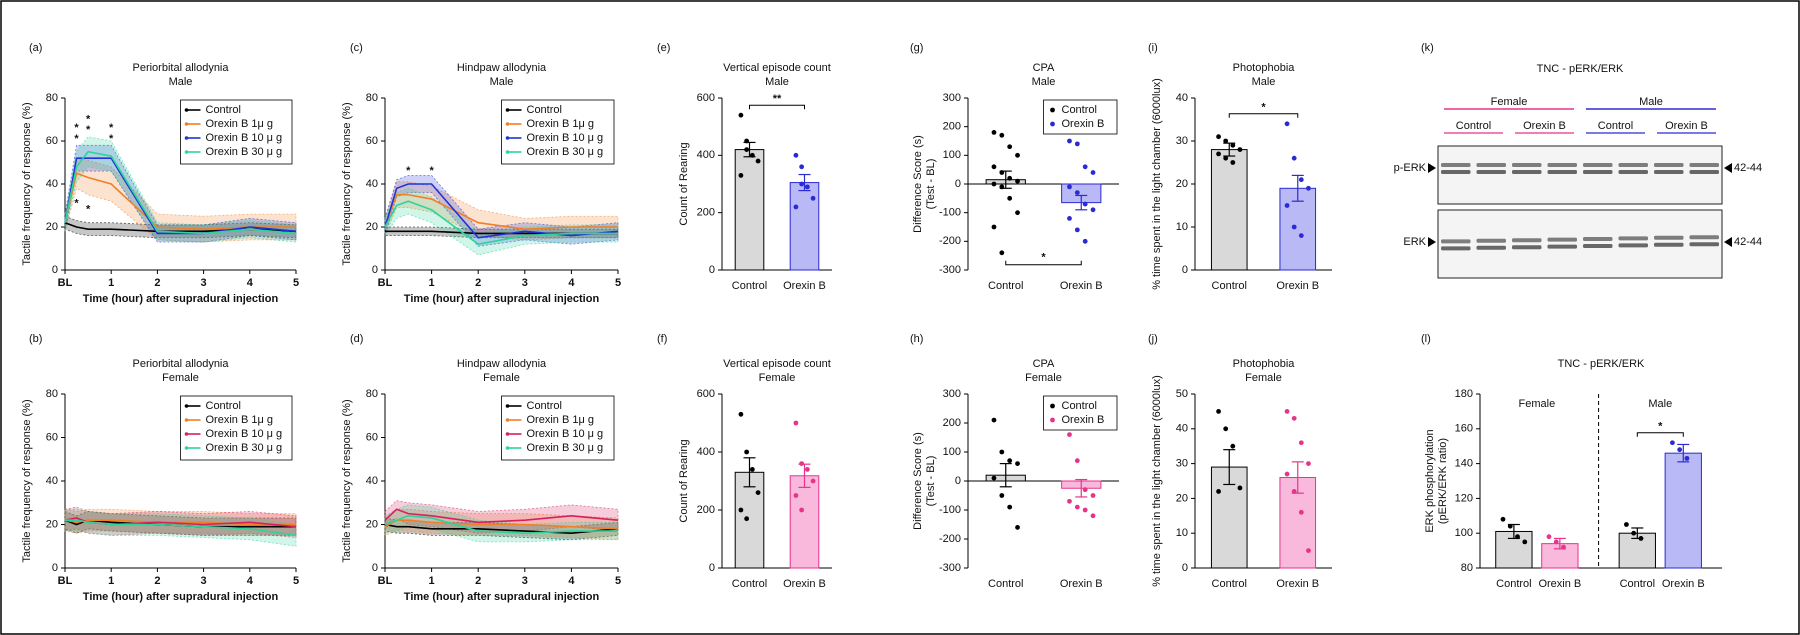 The height and width of the screenshot is (635, 1800). What do you see at coordinates (565, 434) in the screenshot?
I see `legend-label: Orexin B 10 μ g` at bounding box center [565, 434].